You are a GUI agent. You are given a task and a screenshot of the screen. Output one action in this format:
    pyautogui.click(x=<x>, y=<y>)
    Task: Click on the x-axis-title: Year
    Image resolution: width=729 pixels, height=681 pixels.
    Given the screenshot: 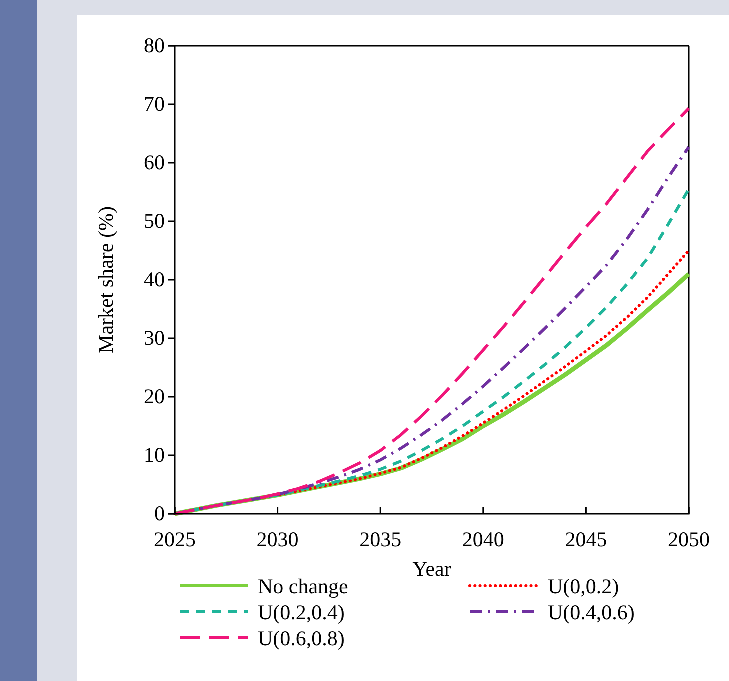 What is the action you would take?
    pyautogui.click(x=432, y=569)
    